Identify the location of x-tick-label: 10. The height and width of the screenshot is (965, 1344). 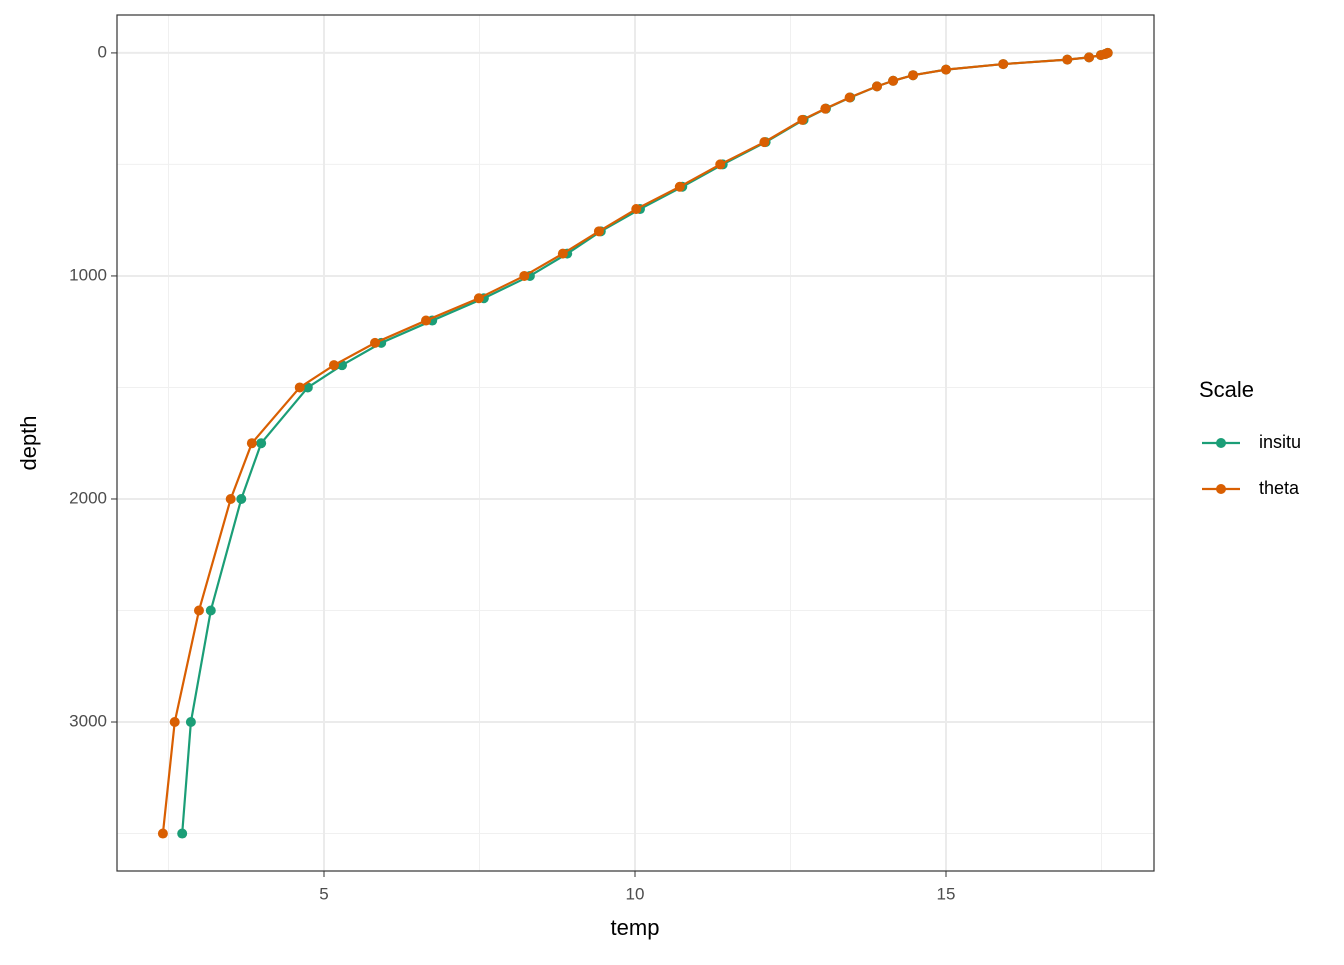
(635, 893).